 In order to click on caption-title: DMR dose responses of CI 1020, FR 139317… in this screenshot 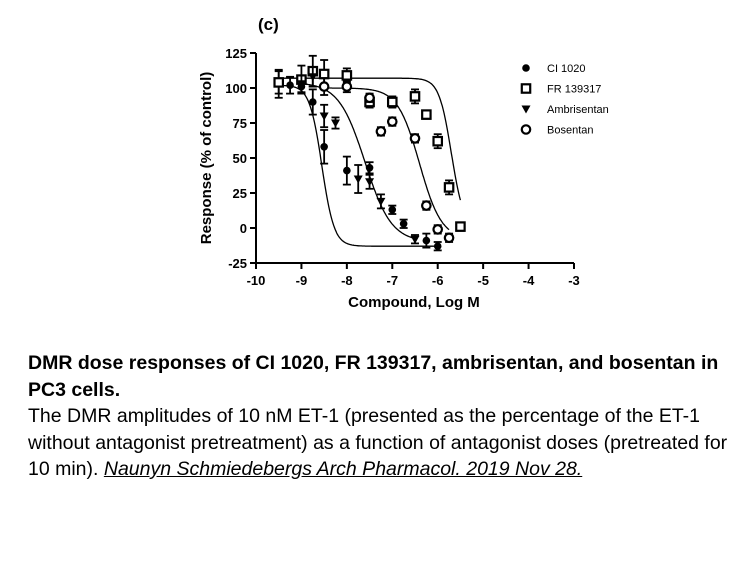, I will do `click(373, 376)`.